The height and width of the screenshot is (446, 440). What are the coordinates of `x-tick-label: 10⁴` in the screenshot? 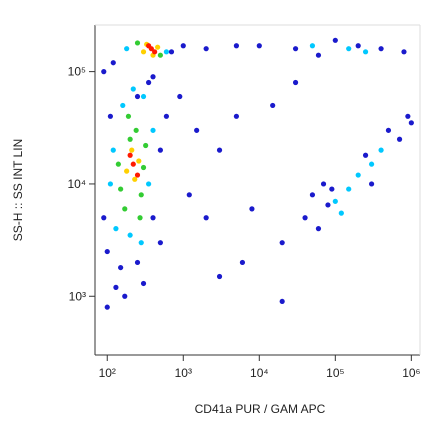 It's located at (259, 373).